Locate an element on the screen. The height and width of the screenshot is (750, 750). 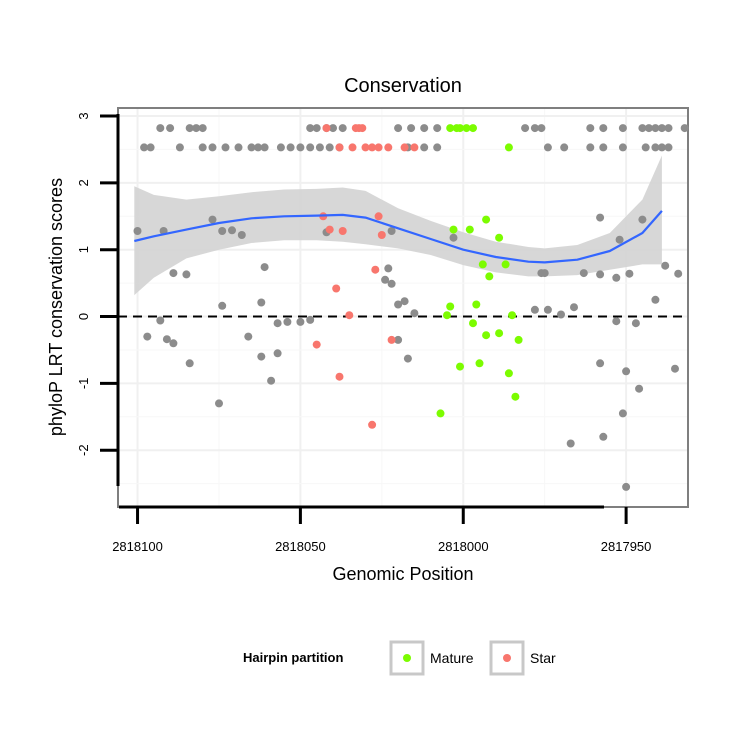
y-tick-label: 1 is located at coordinates (83, 249).